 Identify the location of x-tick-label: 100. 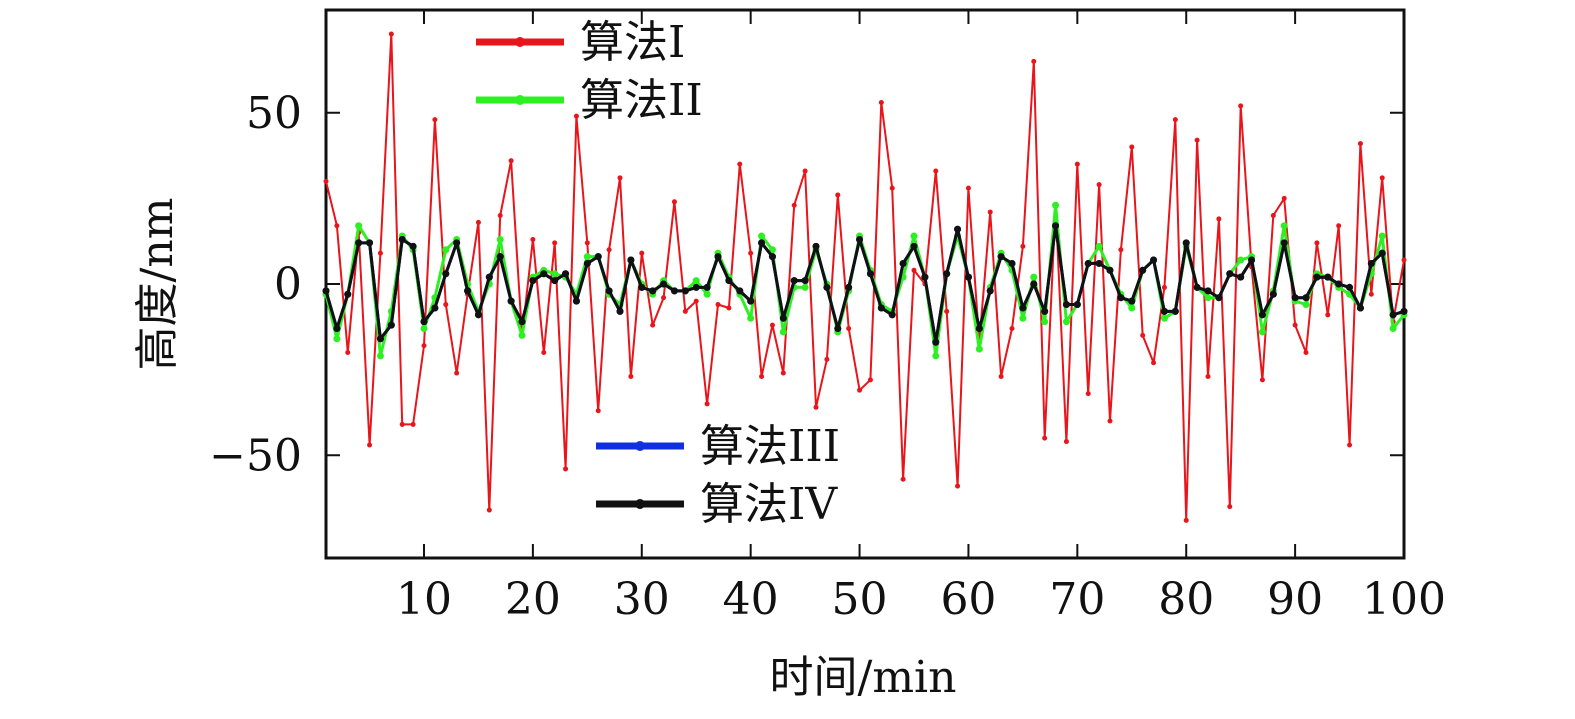
(1404, 599).